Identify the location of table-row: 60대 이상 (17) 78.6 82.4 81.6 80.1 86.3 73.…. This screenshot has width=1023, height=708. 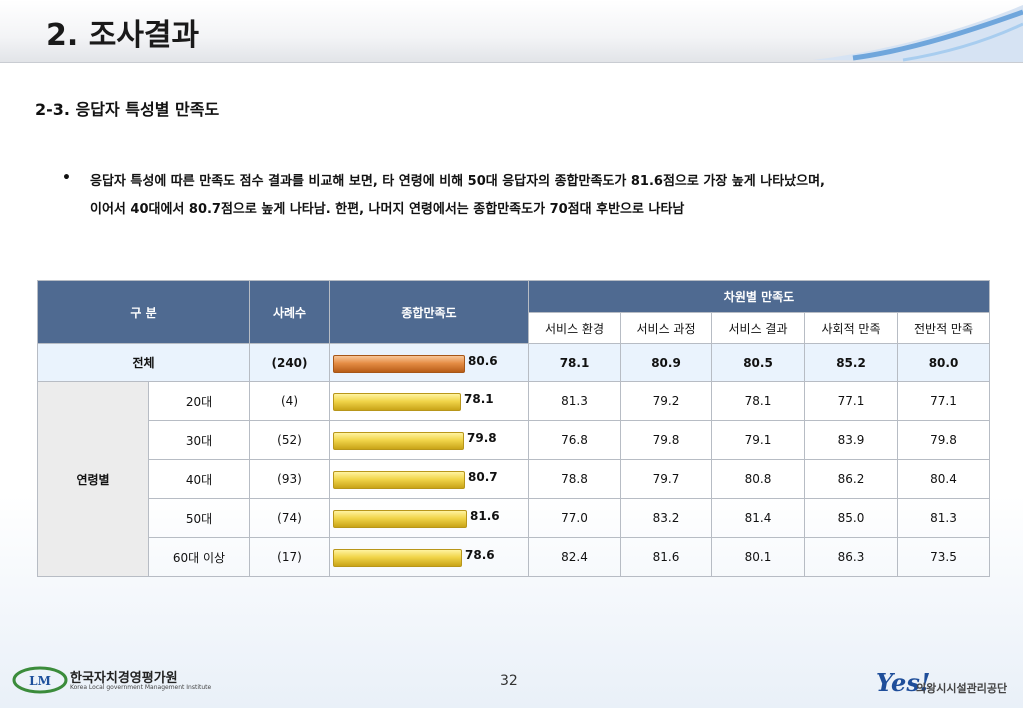
(514, 557).